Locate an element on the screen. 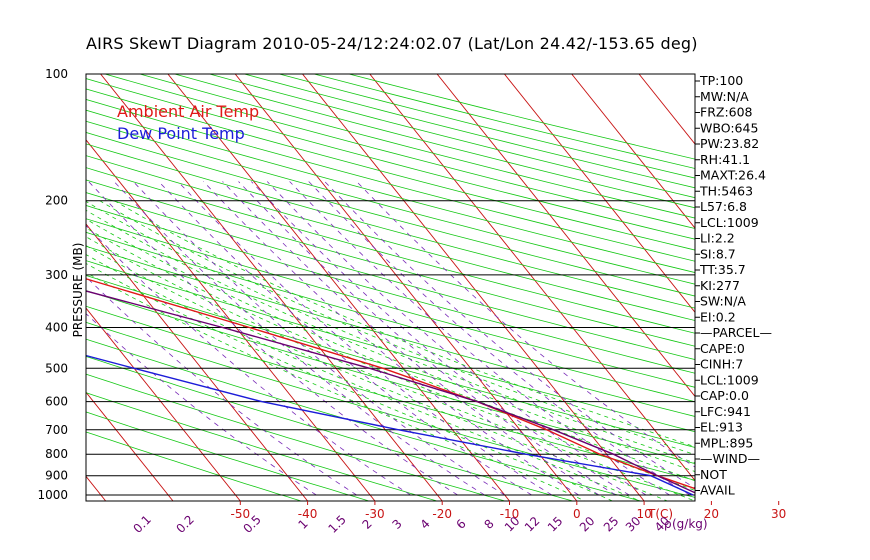 The width and height of the screenshot is (870, 560). legend-entry: Ambient Air Temp is located at coordinates (188, 111).